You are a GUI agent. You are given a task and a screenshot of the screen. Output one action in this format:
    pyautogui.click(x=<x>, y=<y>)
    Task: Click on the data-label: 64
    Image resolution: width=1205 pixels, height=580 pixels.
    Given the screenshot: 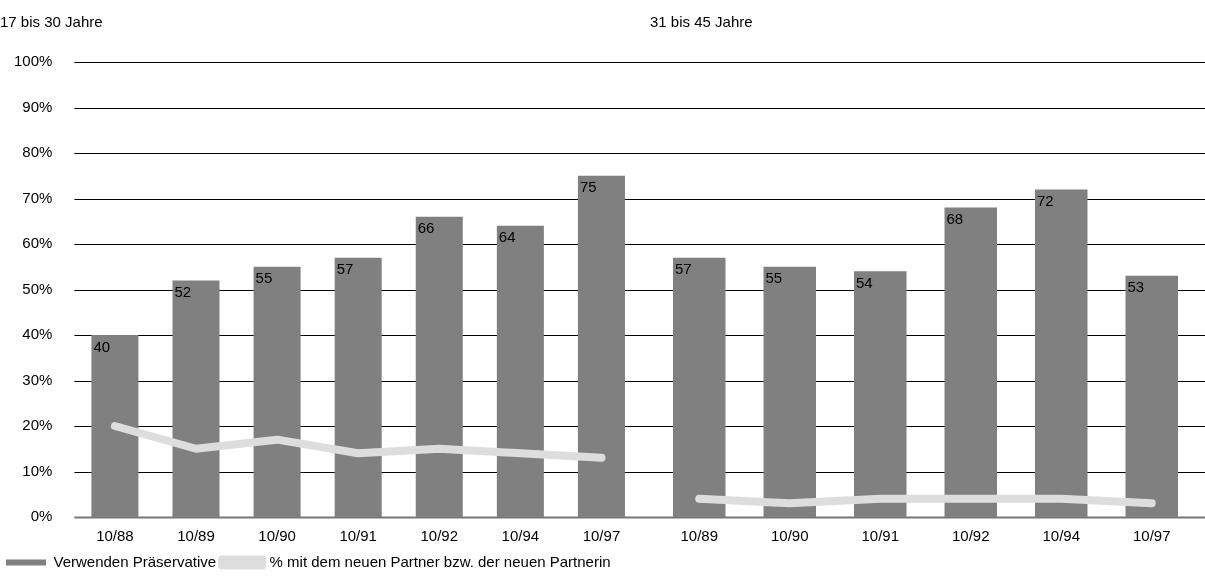 What is the action you would take?
    pyautogui.click(x=507, y=237)
    